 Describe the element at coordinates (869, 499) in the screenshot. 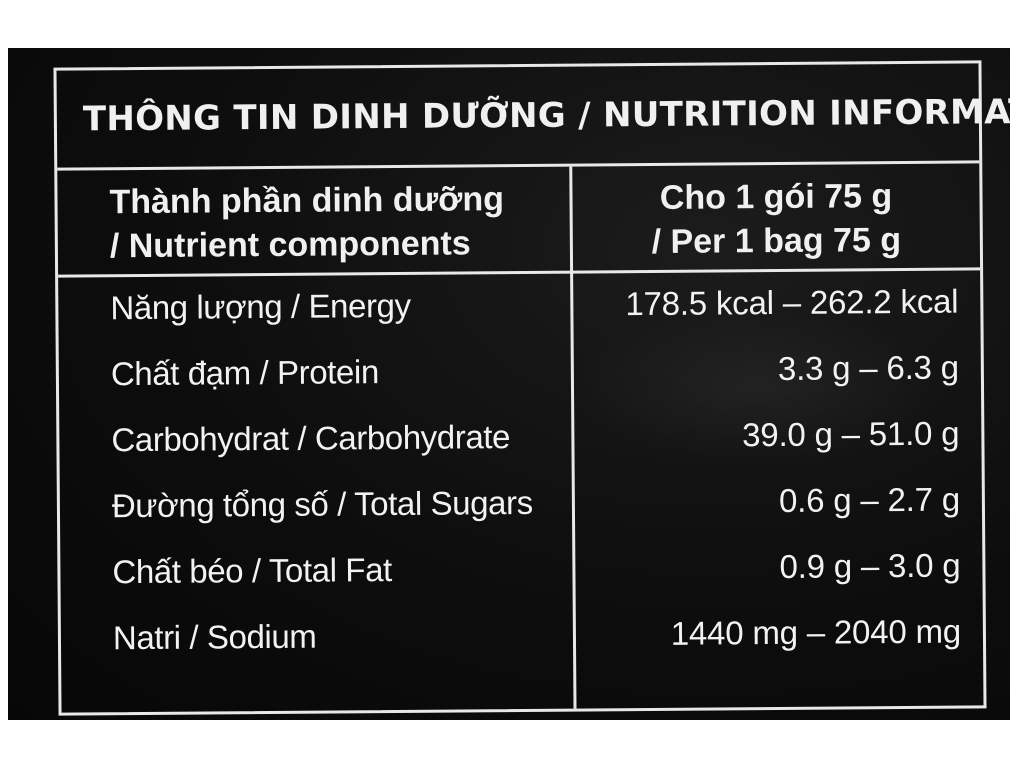

I see `nutrient-amount: 0.6 g – 2.7 g` at that location.